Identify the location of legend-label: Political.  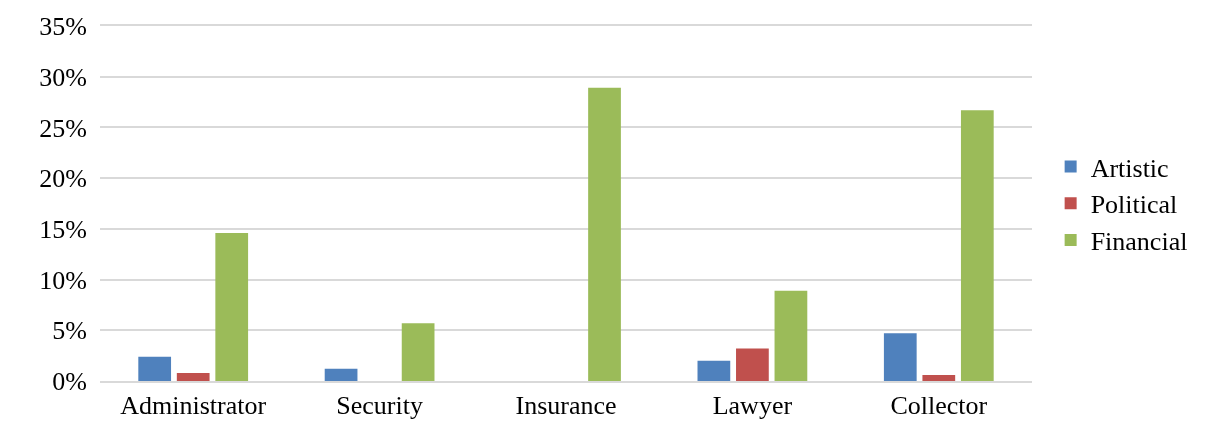
(1134, 205).